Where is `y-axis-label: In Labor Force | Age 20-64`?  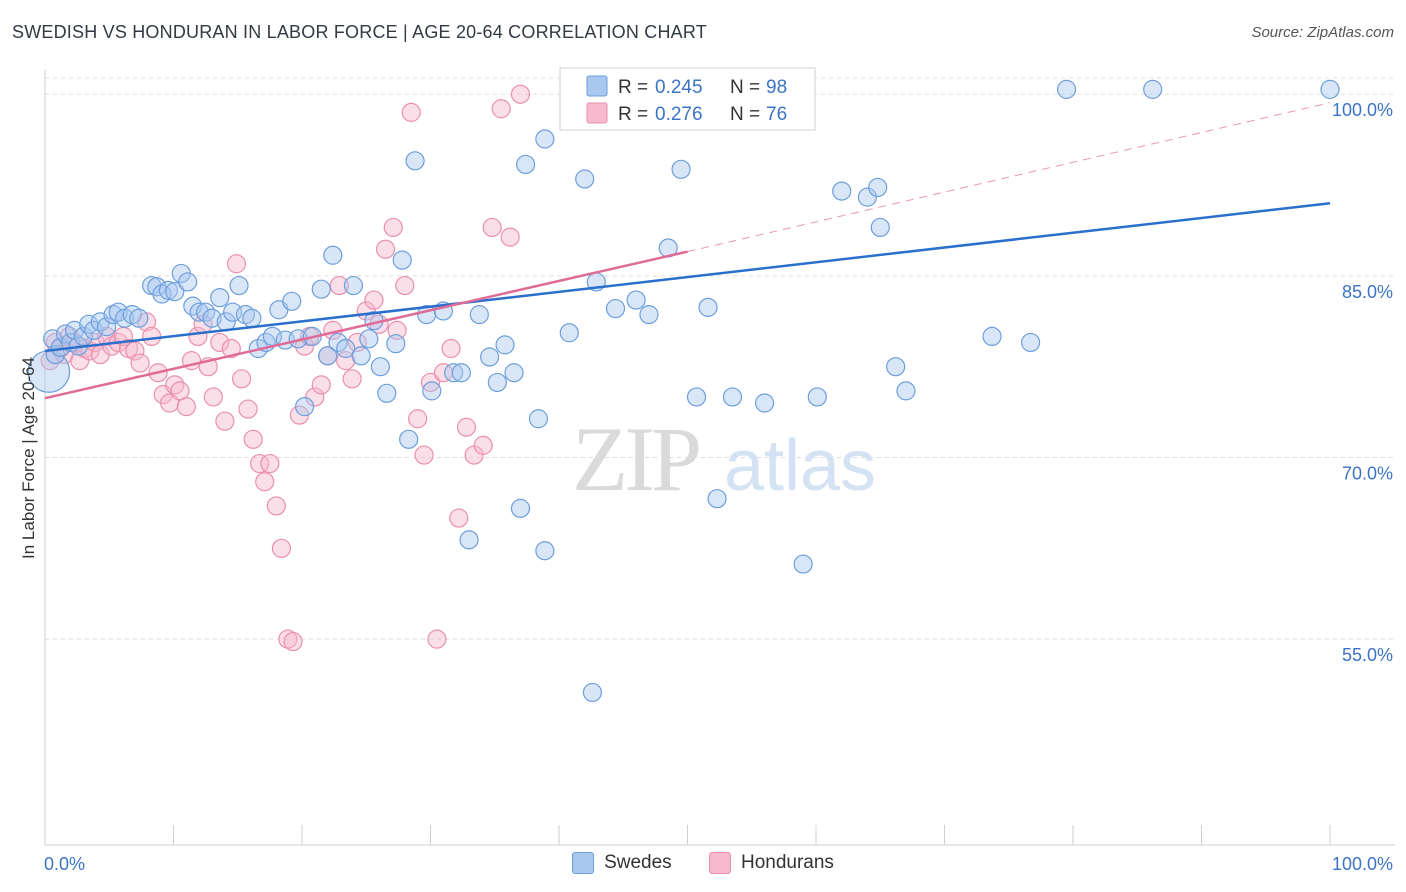
y-axis-label: In Labor Force | Age 20-64 is located at coordinates (28, 458).